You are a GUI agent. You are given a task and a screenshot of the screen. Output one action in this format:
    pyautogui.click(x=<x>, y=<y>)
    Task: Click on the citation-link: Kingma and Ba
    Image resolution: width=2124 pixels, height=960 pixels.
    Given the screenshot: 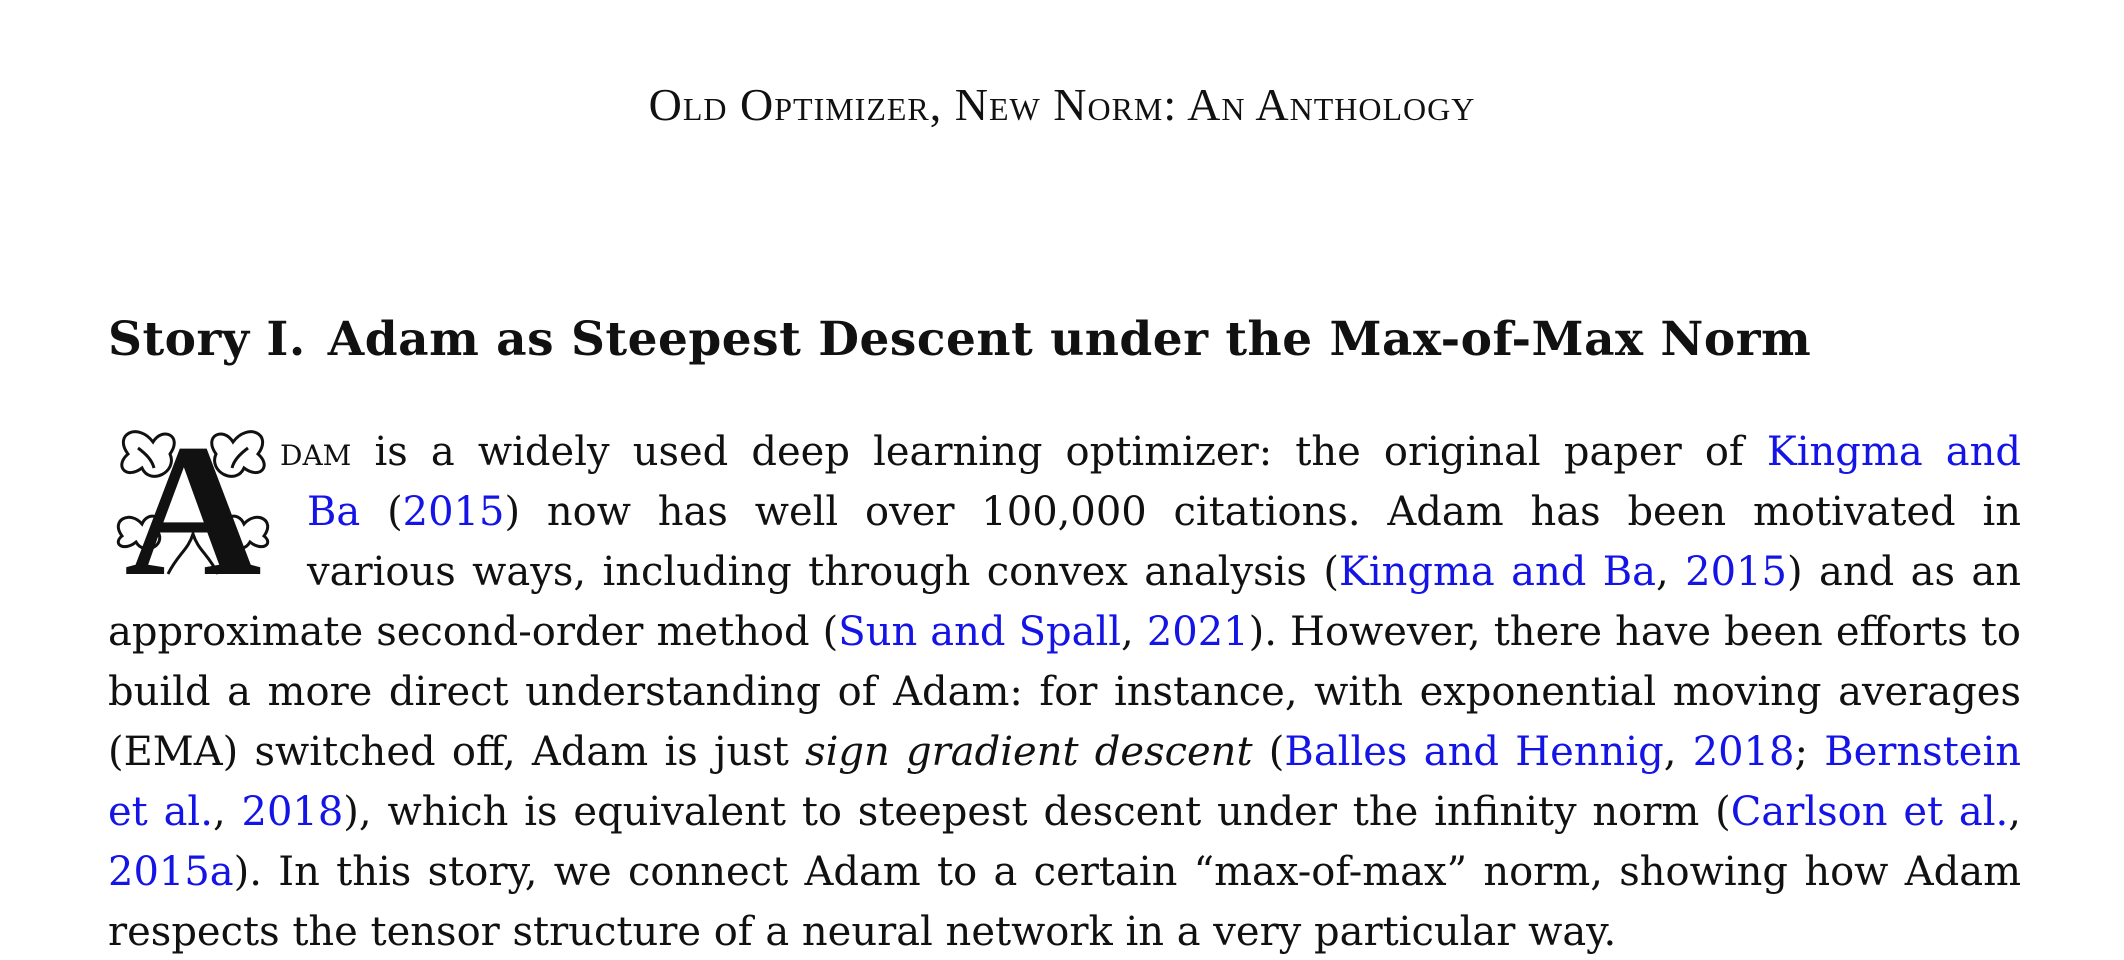 What is the action you would take?
    pyautogui.click(x=1497, y=572)
    